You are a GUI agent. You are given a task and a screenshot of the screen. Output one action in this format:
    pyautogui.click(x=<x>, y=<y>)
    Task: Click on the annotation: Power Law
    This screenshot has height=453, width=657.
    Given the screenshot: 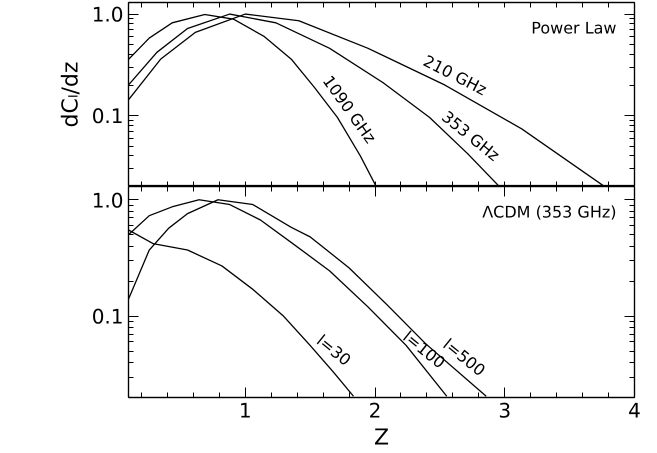 What is the action you would take?
    pyautogui.click(x=573, y=28)
    